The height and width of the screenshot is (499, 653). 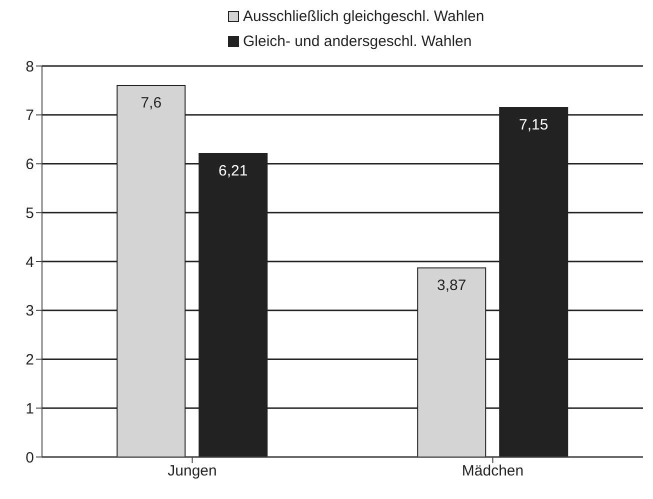 I want to click on y-tick-label: 7, so click(x=30, y=115).